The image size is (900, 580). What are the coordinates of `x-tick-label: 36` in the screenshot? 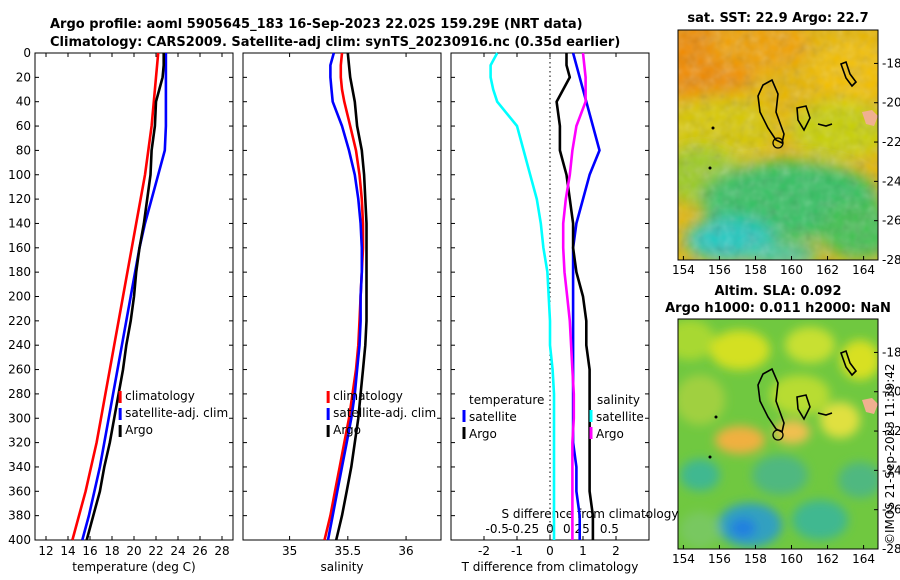 It's located at (405, 551).